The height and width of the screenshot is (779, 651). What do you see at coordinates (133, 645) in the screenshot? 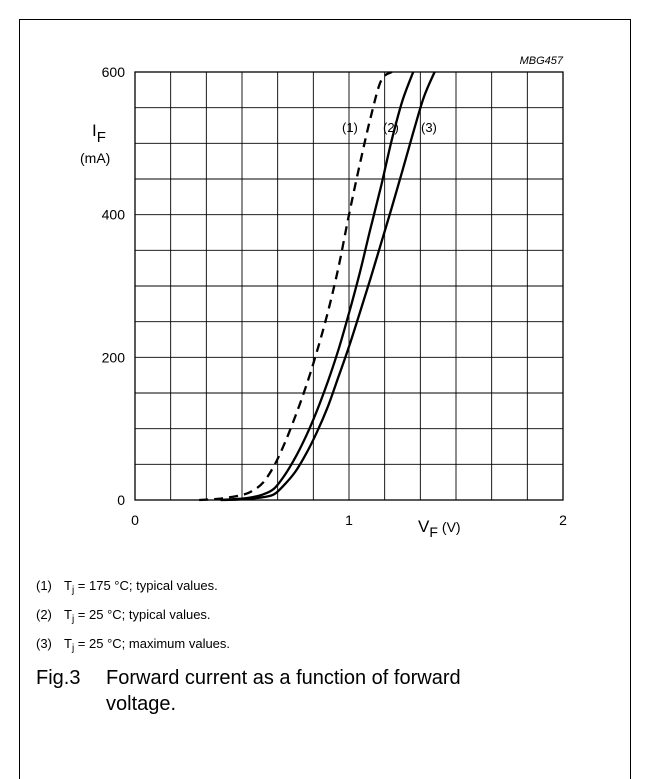
I see `note-3: (3) Tj = 25 °C; maximum values.` at bounding box center [133, 645].